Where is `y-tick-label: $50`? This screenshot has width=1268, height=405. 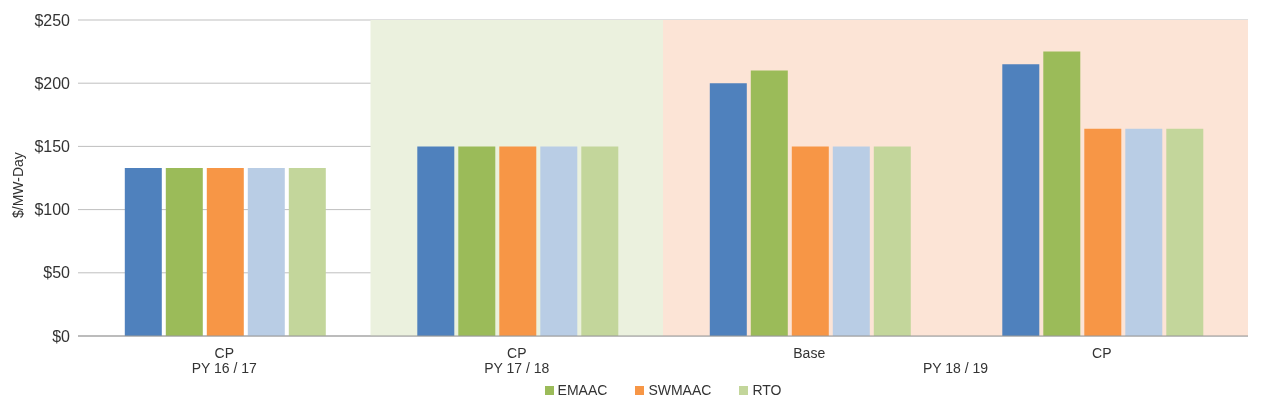 y-tick-label: $50 is located at coordinates (57, 273).